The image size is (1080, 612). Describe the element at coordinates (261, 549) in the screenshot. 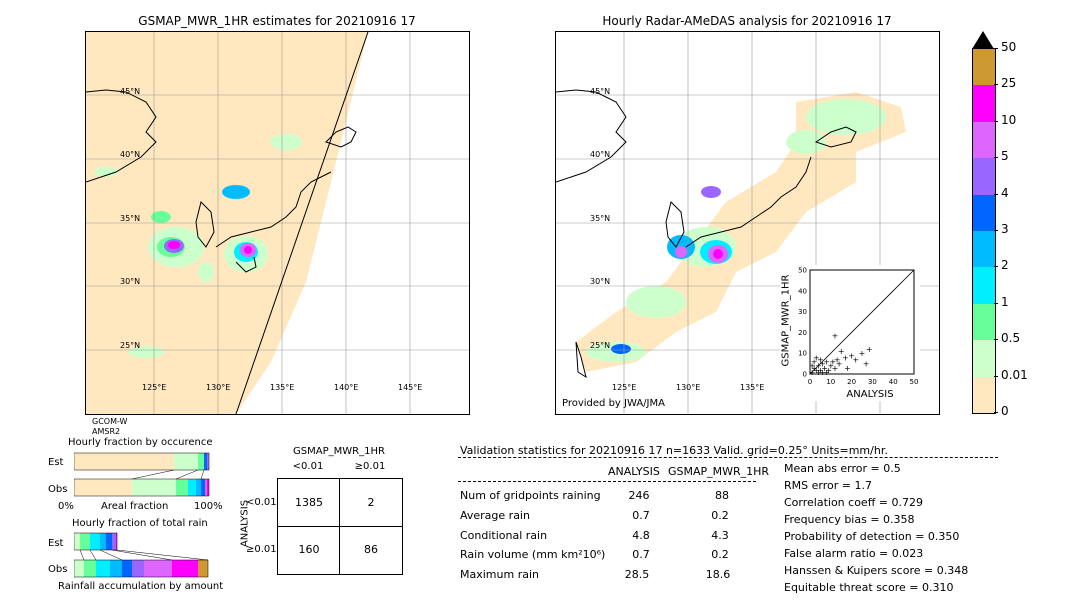

I see `contingency-row-ge: ≥0.01` at that location.